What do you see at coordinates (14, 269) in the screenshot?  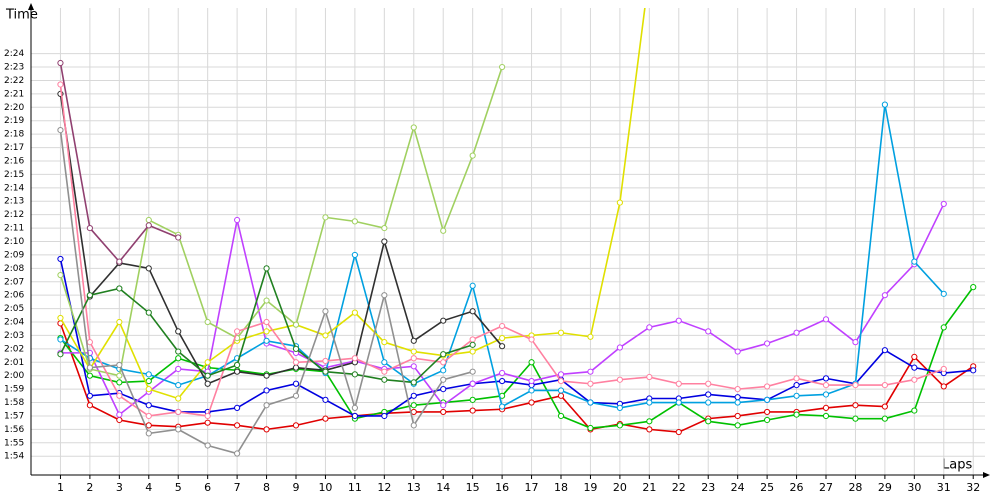 I see `y-tick-label: 2:08` at bounding box center [14, 269].